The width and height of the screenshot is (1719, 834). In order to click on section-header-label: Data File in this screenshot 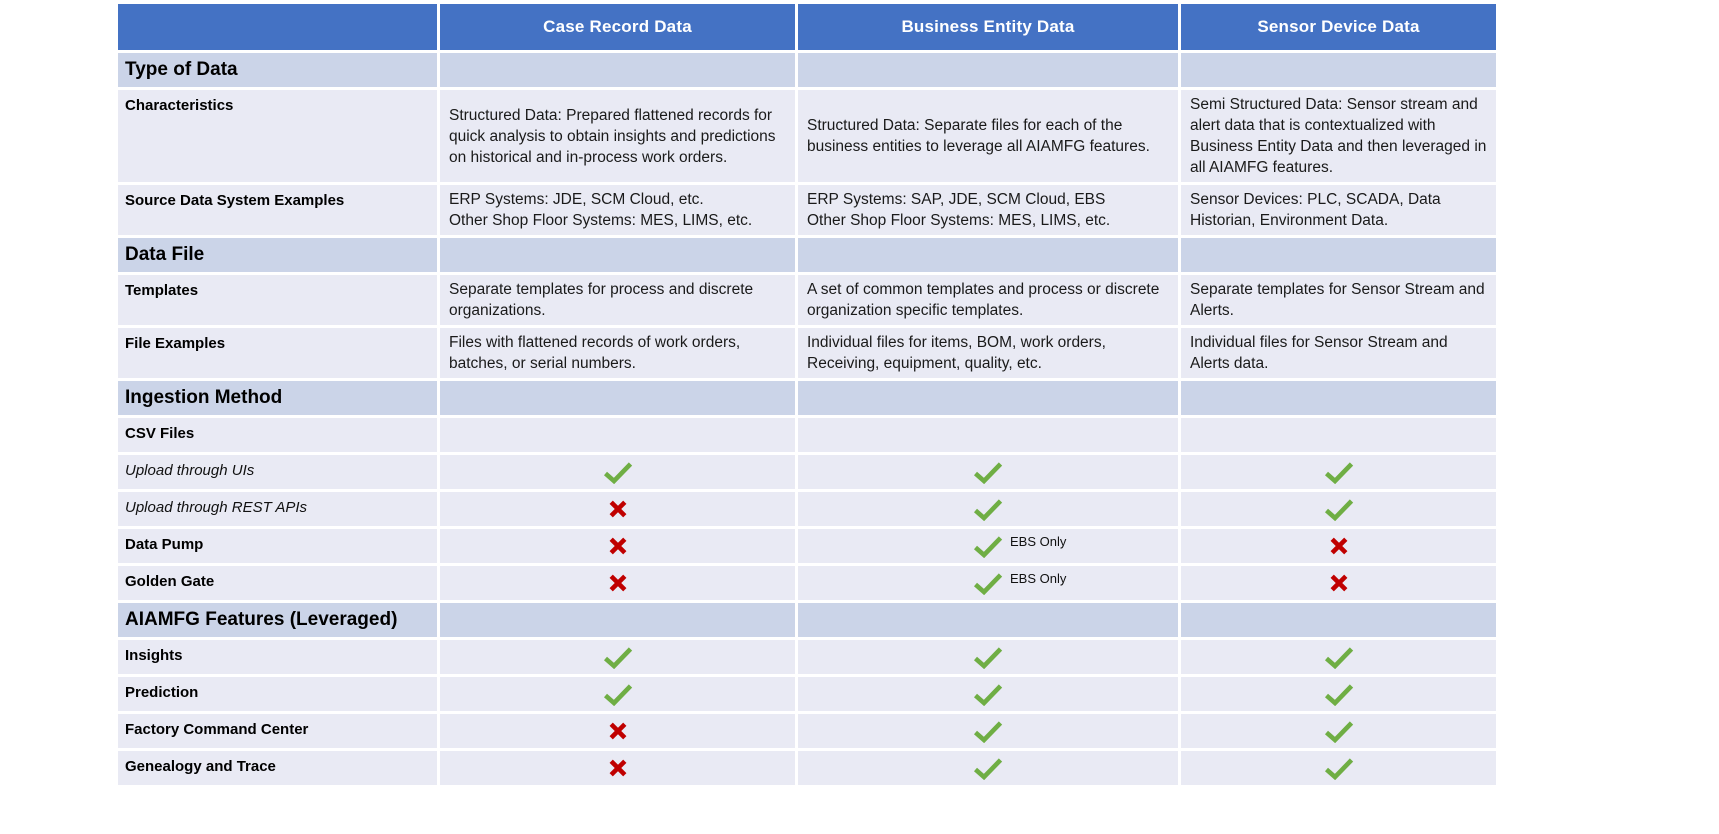, I will do `click(165, 254)`.